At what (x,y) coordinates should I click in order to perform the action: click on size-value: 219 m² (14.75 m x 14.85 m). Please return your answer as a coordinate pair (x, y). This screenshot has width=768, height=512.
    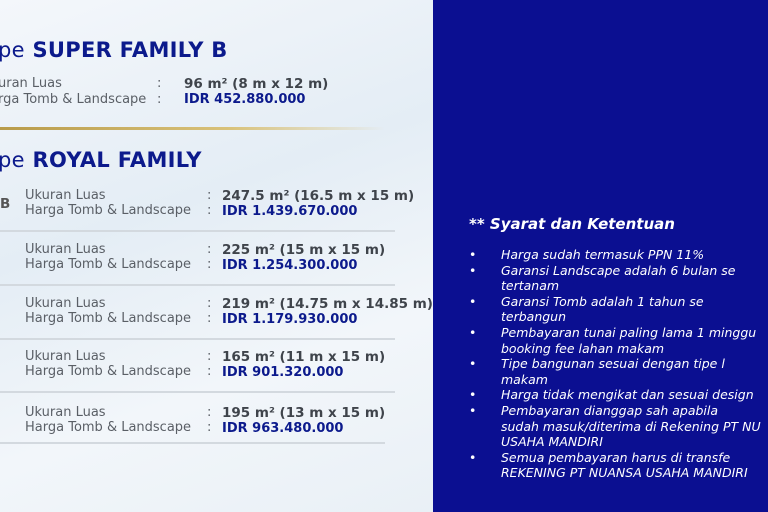
    Looking at the image, I should click on (327, 304).